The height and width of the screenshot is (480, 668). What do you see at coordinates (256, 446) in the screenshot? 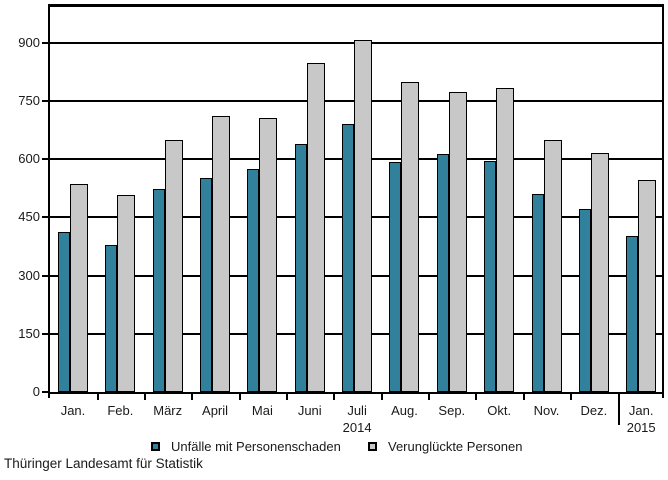
I see `legend-label-unfaelle: Unfälle mit Personenschaden` at bounding box center [256, 446].